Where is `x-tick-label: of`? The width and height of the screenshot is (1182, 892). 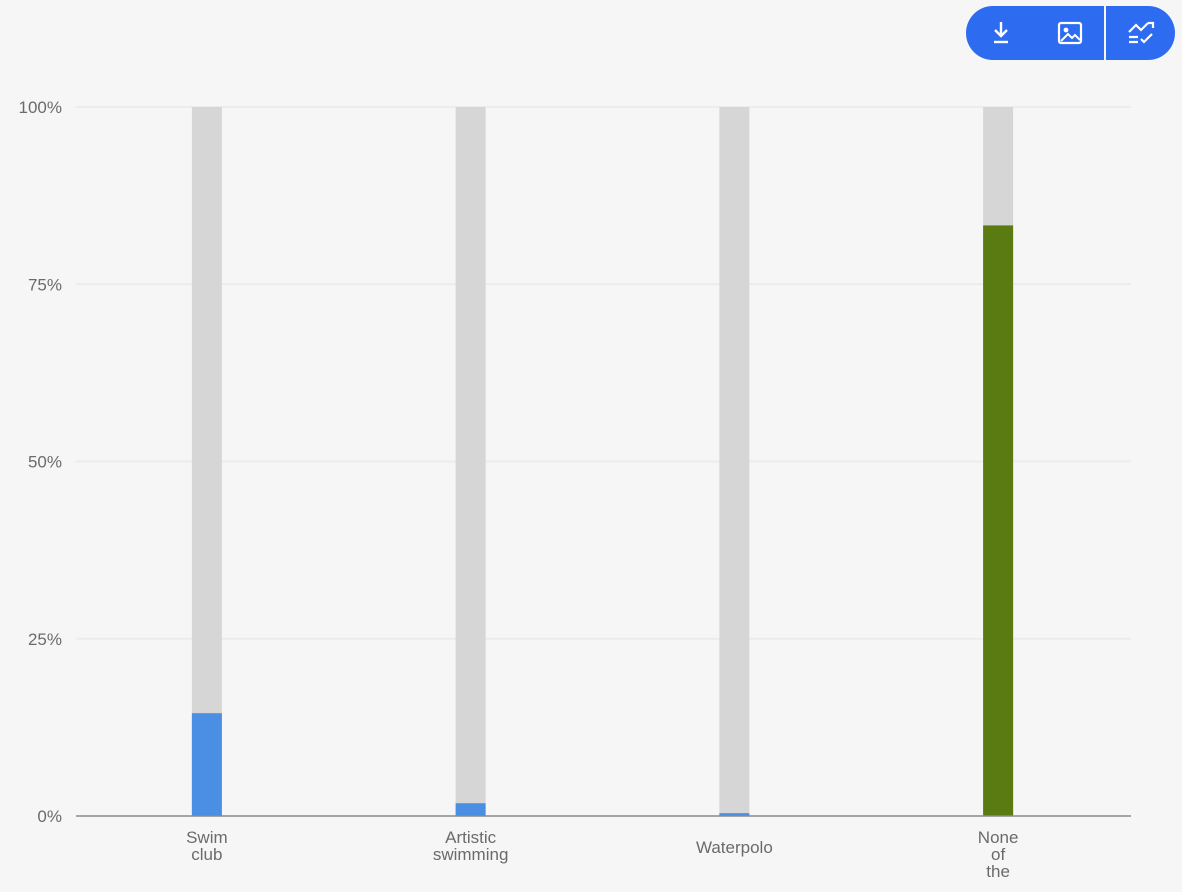 x-tick-label: of is located at coordinates (998, 854).